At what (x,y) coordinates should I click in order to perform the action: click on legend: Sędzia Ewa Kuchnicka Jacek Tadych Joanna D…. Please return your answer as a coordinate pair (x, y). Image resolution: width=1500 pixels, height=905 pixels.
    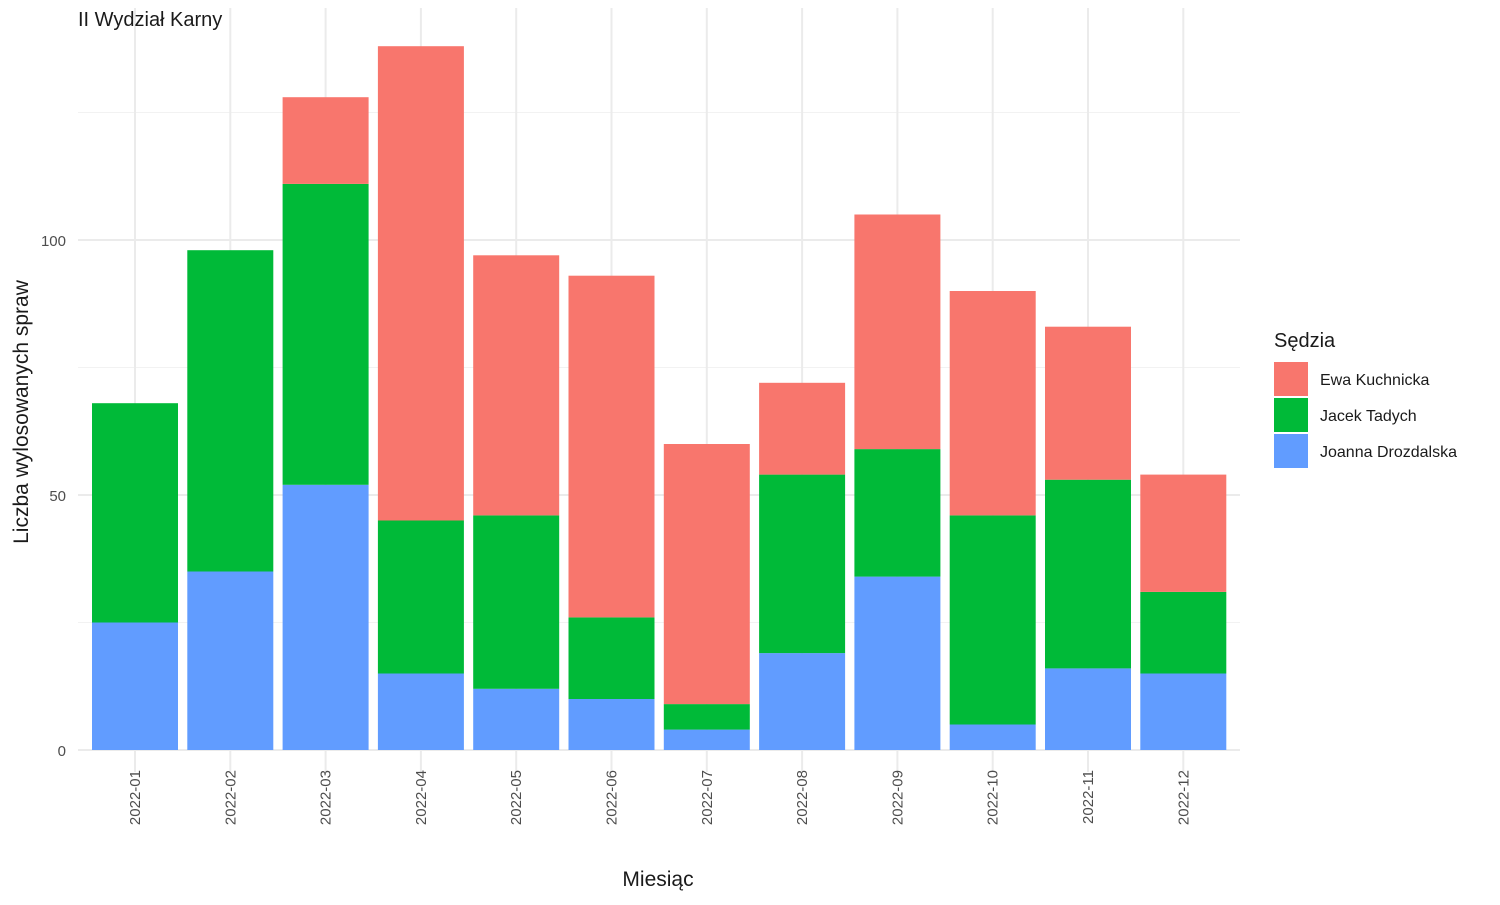
    Looking at the image, I should click on (1365, 399).